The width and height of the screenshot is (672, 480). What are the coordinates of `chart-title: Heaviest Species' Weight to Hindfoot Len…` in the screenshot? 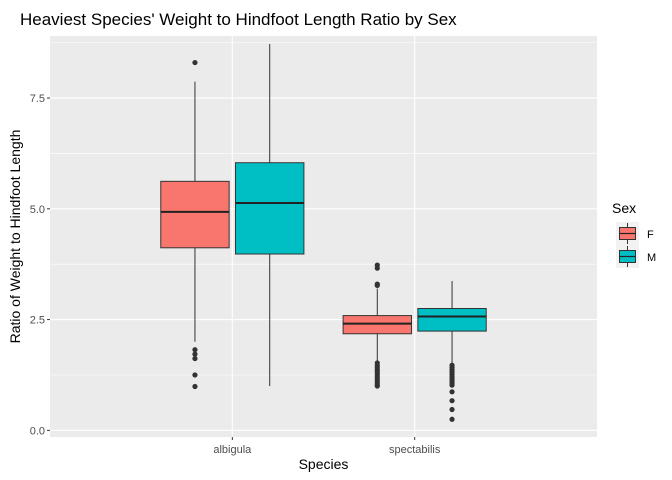 It's located at (238, 19).